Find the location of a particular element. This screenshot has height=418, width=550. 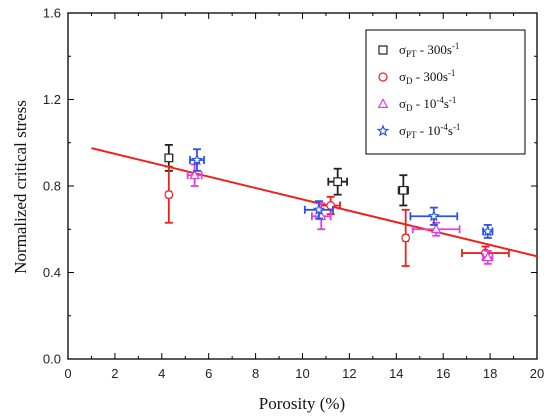

y-tick-label: 0.8 is located at coordinates (52, 186).